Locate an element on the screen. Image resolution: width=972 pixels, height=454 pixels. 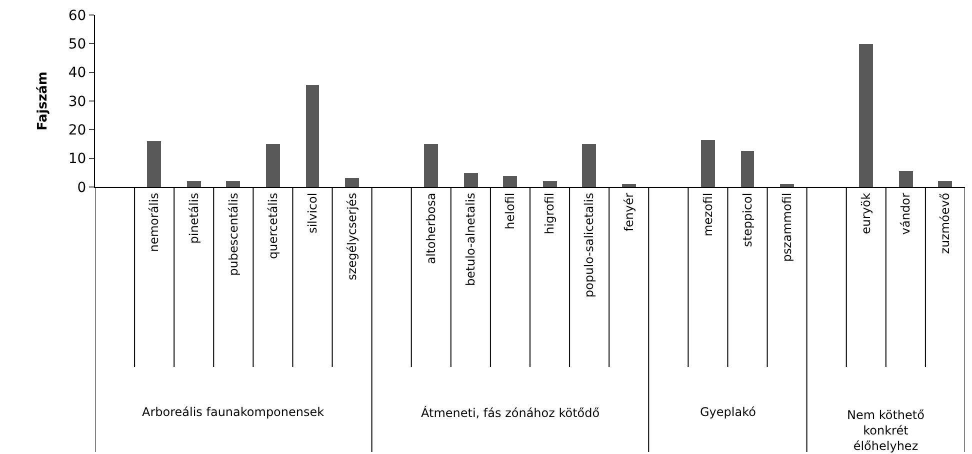
text: Arboreális faunakomponensek is located at coordinates (233, 412).